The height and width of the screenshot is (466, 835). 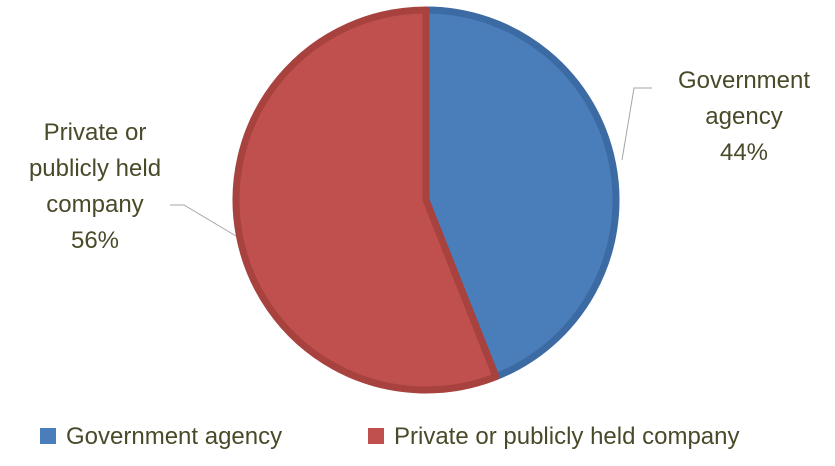 I want to click on legend-item-private-or-publicly-held-company: Private or publicly held company, so click(x=554, y=436).